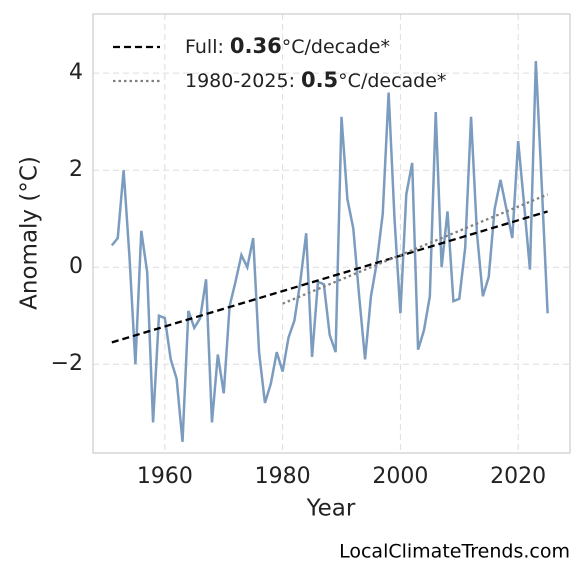  I want to click on x-axis-label: Year, so click(331, 509).